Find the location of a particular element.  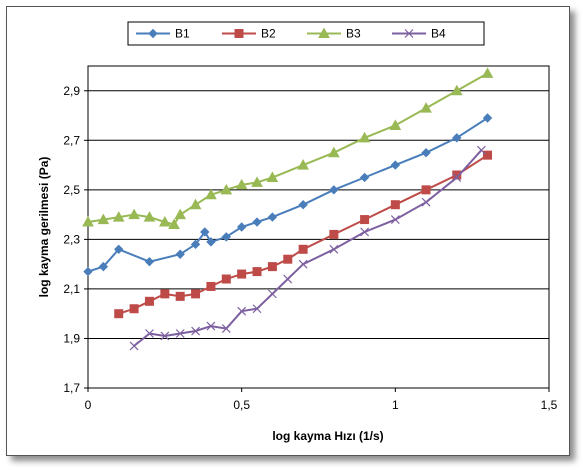

y-tick-label: 2,7 is located at coordinates (71, 140).